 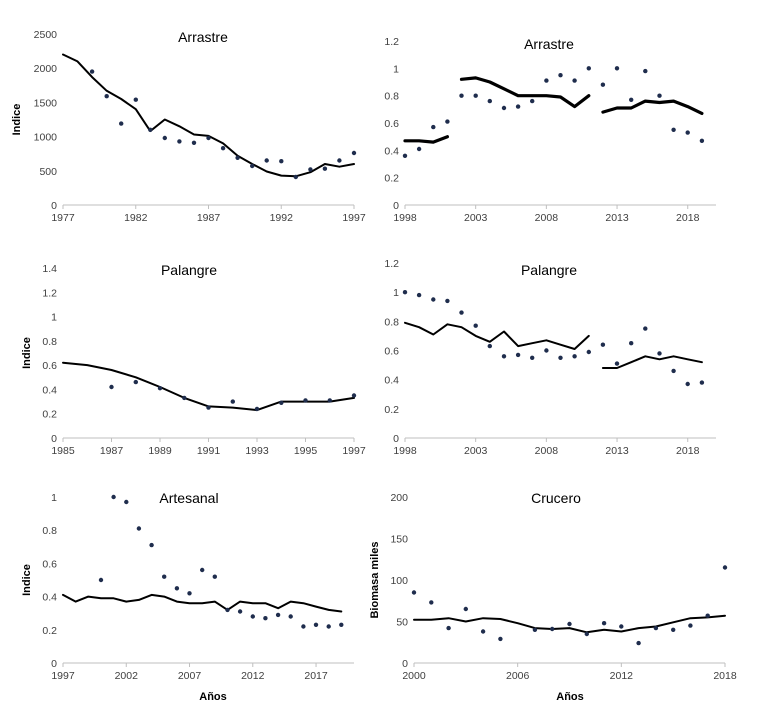 I want to click on chart-3-x-tick-label: 1993, so click(x=257, y=451).